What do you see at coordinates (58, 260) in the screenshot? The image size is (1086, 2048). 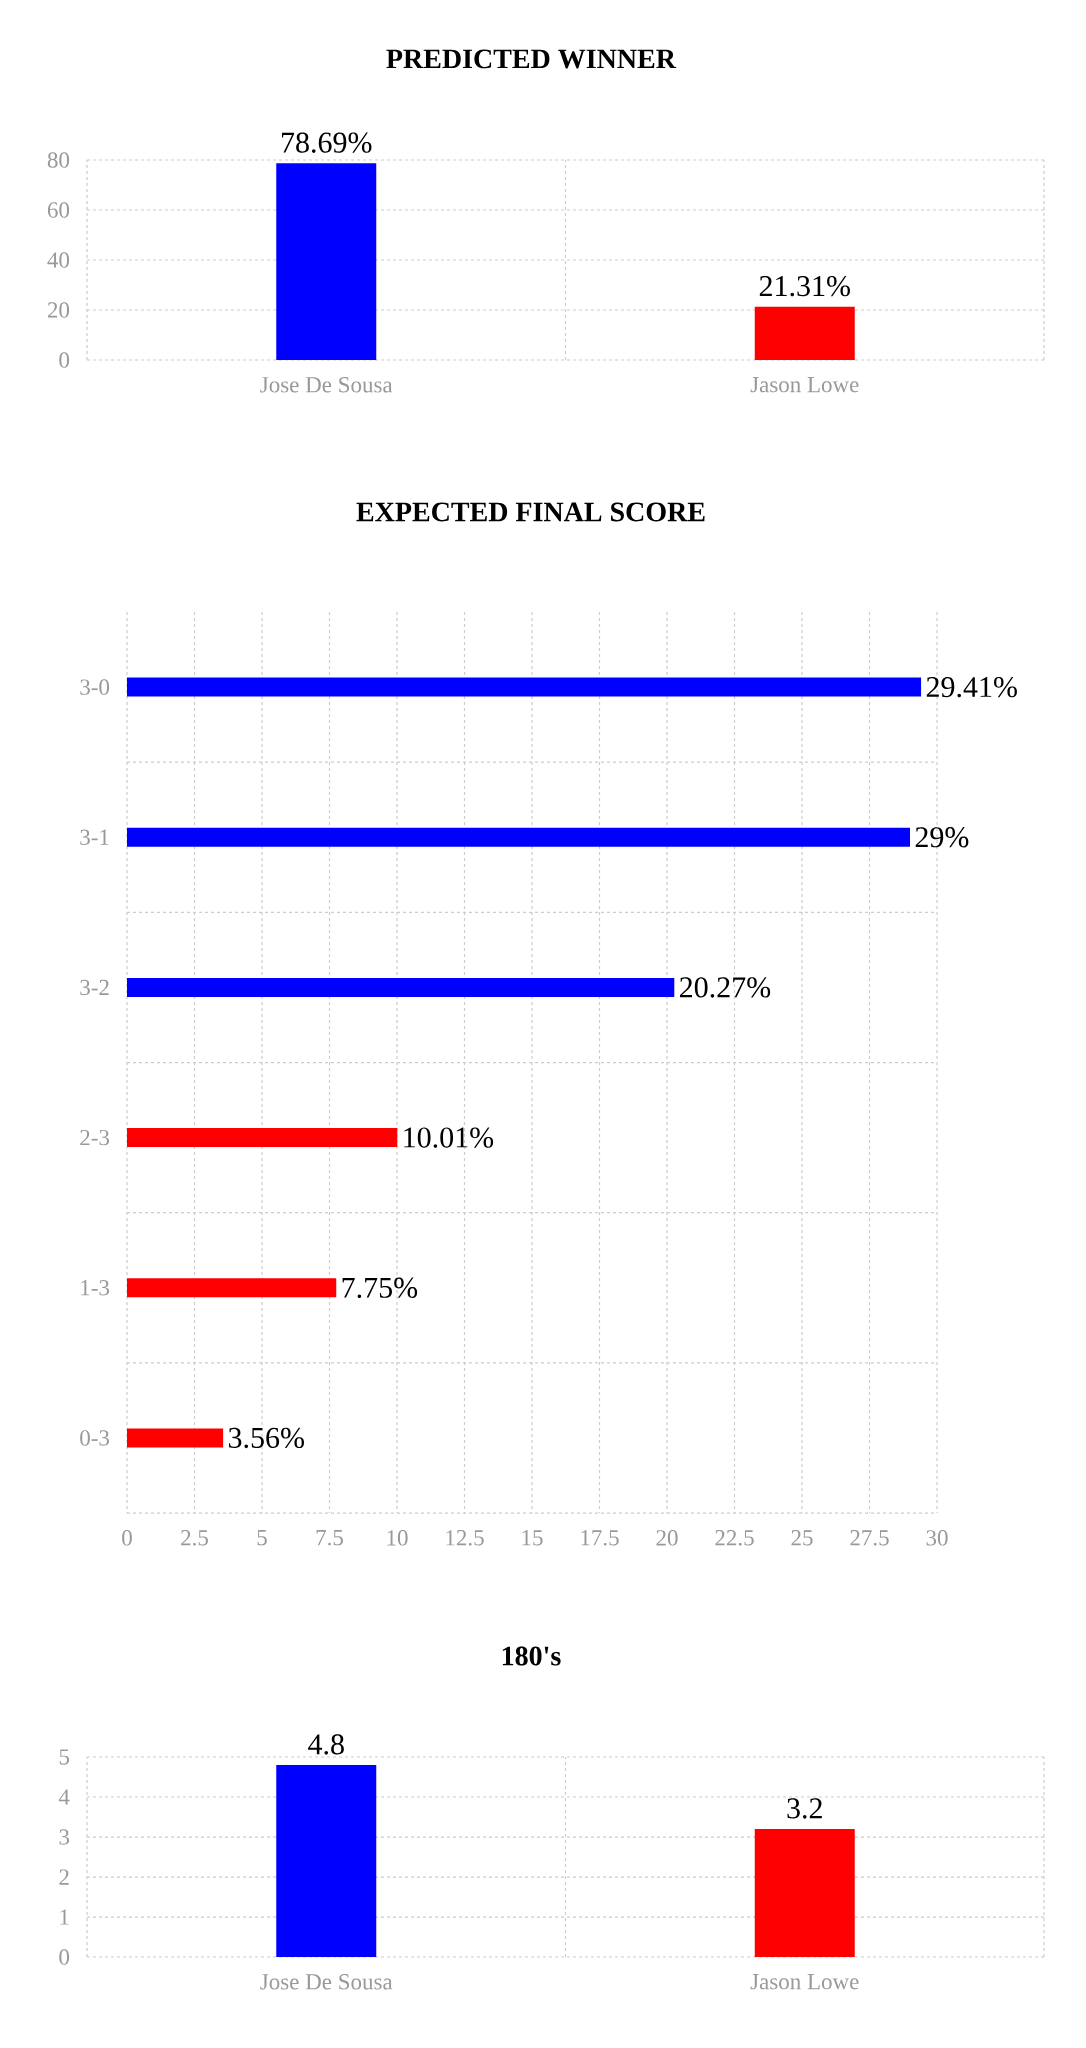 I see `y-tick-label: 40` at bounding box center [58, 260].